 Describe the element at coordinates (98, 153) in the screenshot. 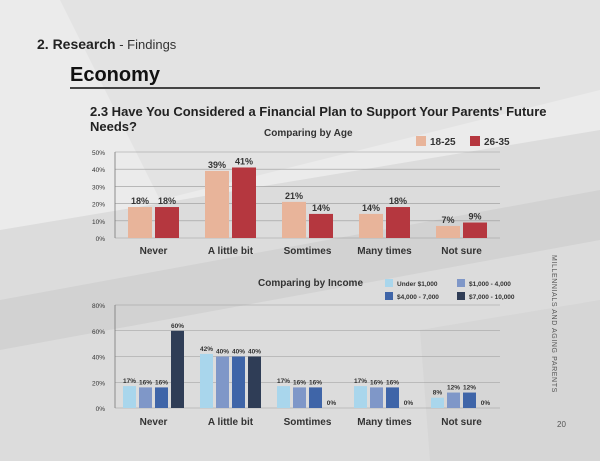

I see `y-tick-label: 50%` at that location.